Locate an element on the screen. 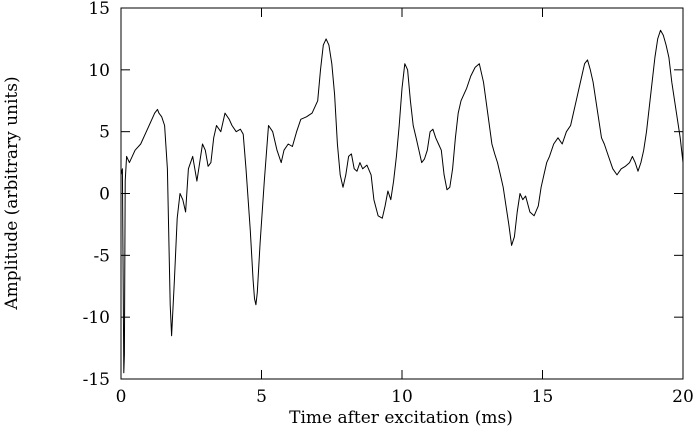  y-tick-label: 15 is located at coordinates (99, 9).